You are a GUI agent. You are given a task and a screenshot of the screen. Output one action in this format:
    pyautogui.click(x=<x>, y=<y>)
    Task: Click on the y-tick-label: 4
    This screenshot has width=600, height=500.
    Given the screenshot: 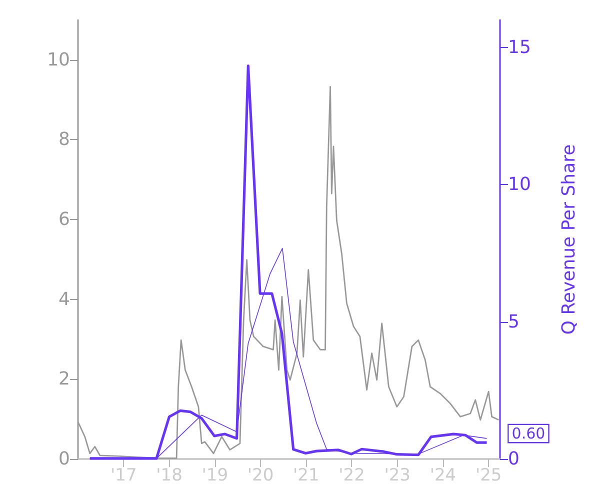 What is the action you would take?
    pyautogui.click(x=64, y=299)
    